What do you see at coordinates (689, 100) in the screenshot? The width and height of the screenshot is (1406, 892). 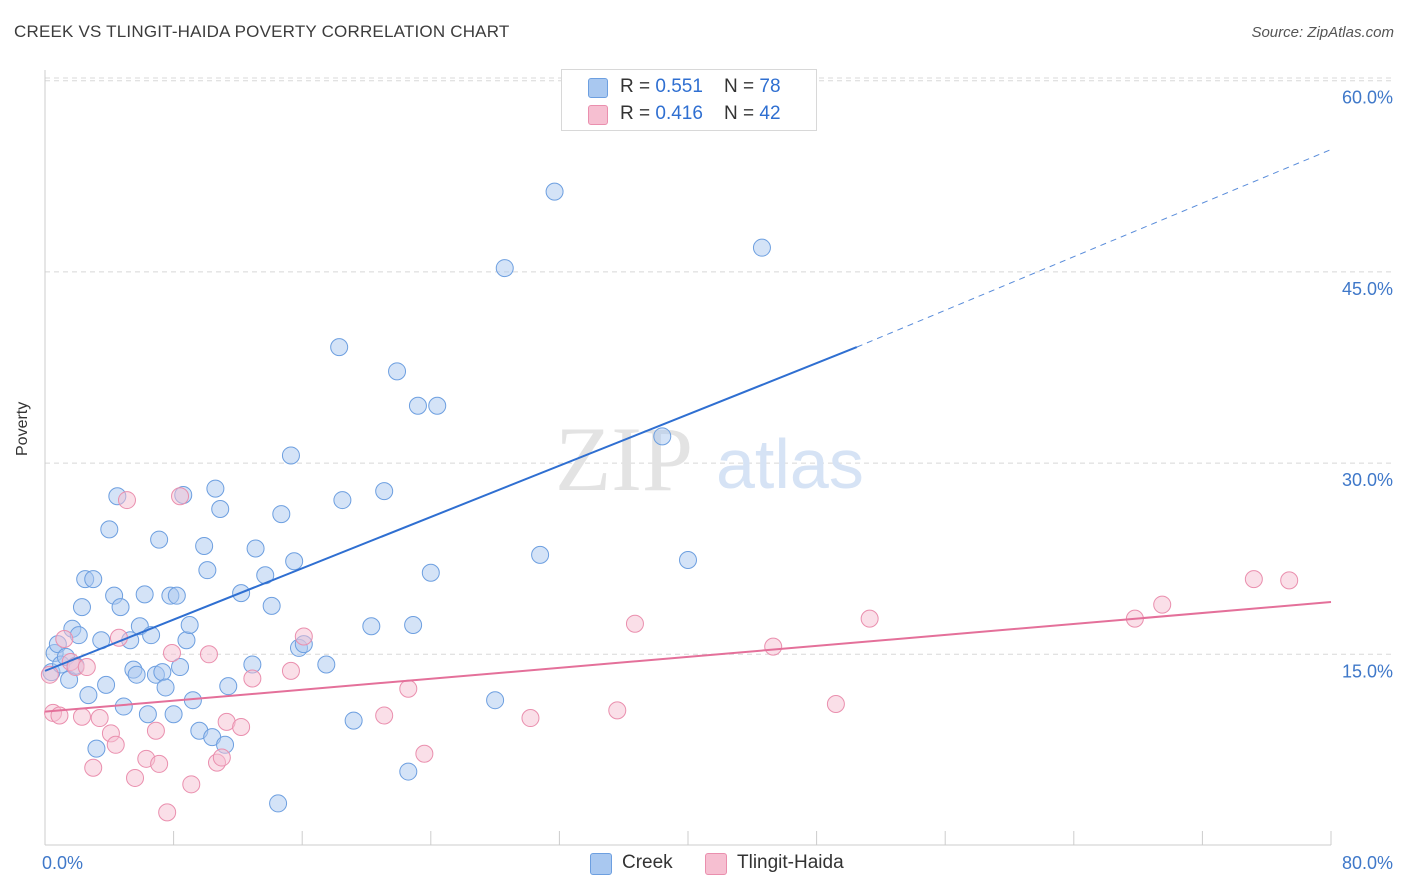 I see `correlation-legend: R = 0.551 N = 78 R = 0.416 N = 42` at bounding box center [689, 100].